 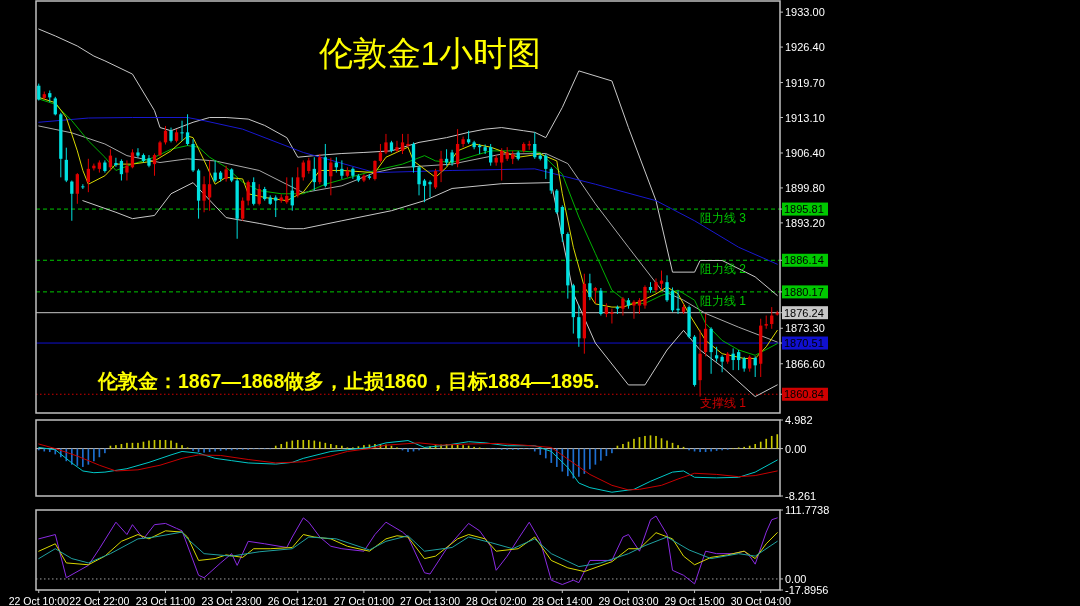 What do you see at coordinates (804, 343) in the screenshot?
I see `y-tick-label: 1870.51` at bounding box center [804, 343].